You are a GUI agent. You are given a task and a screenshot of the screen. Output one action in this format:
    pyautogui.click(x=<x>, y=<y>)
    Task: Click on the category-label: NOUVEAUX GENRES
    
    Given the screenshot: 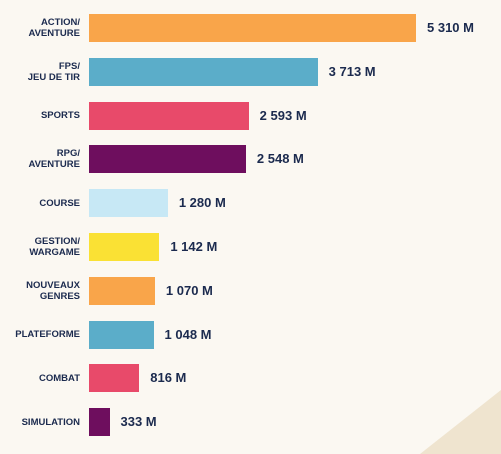 What is the action you would take?
    pyautogui.click(x=53, y=290)
    